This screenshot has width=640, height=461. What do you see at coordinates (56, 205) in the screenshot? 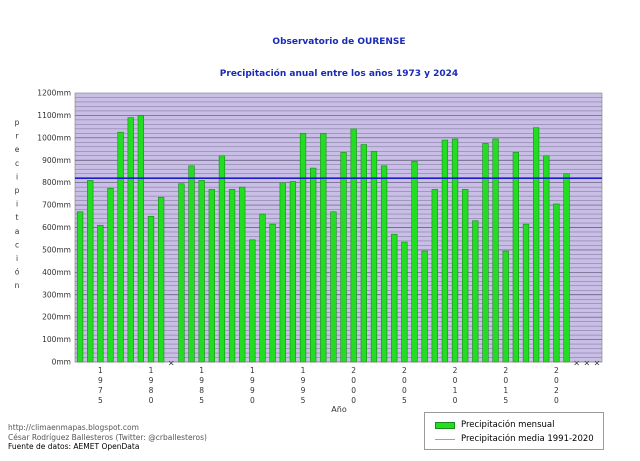
I see `y-tick-label: 700mm` at bounding box center [56, 205].